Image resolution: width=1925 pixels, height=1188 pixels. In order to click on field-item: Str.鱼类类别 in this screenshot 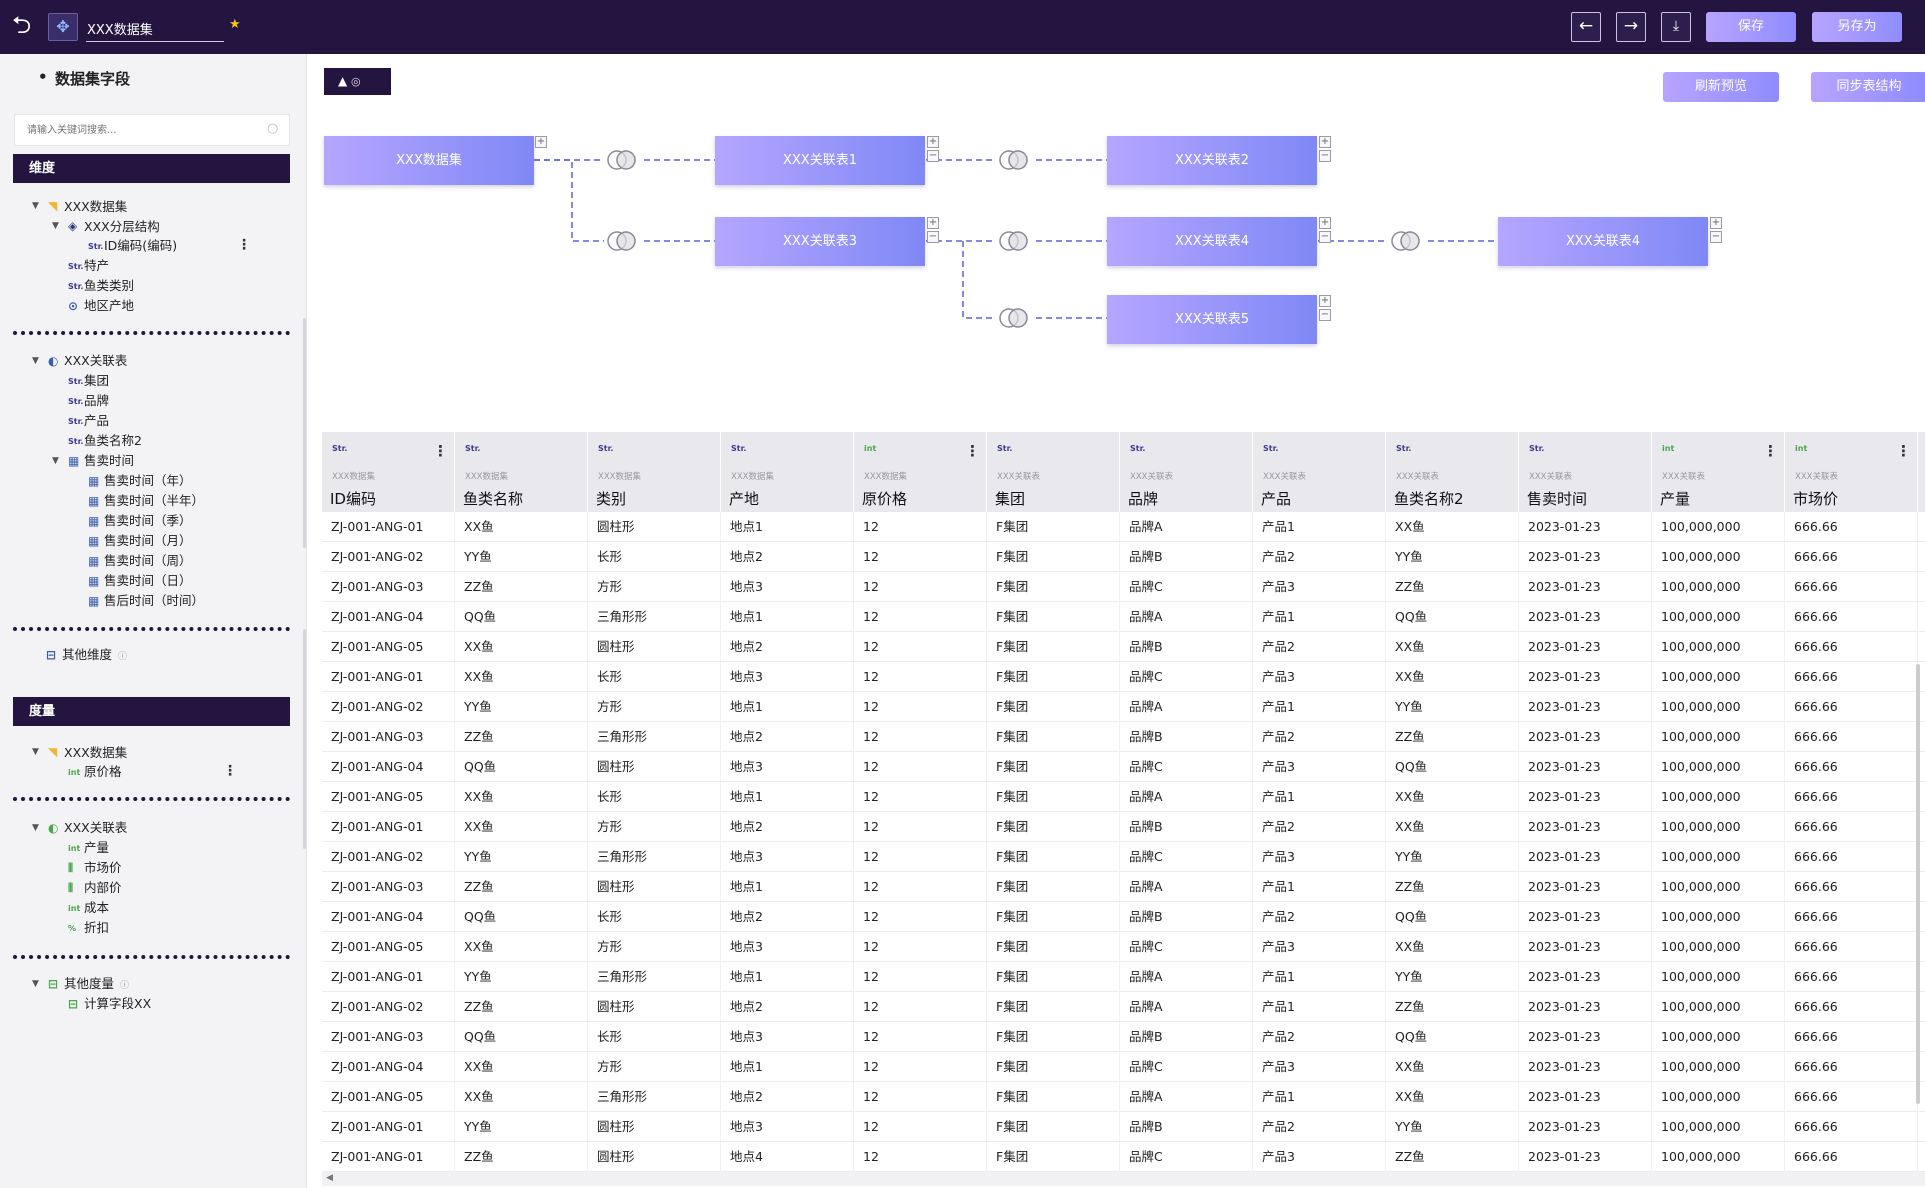, I will do `click(101, 285)`.